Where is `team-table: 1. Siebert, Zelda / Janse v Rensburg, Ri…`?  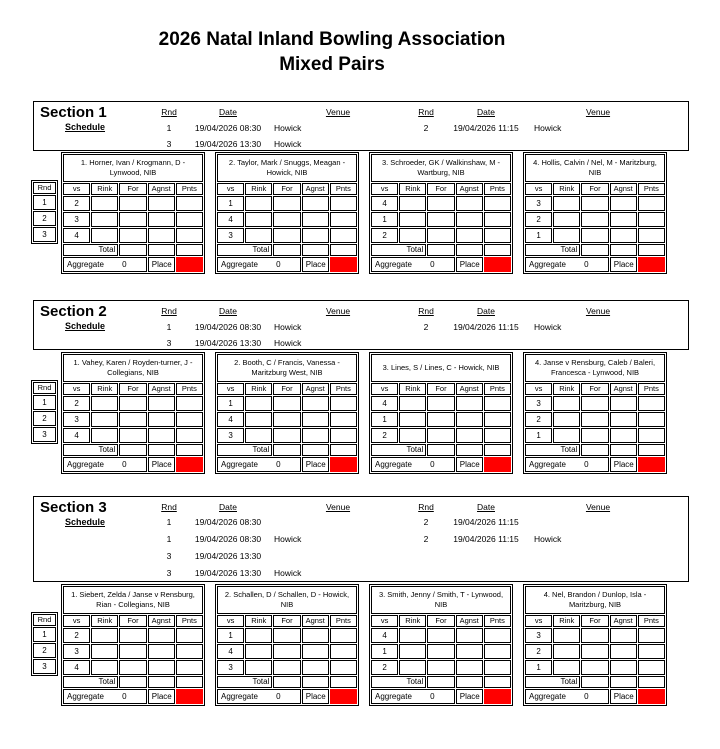 team-table: 1. Siebert, Zelda / Janse v Rensburg, Ri… is located at coordinates (133, 645).